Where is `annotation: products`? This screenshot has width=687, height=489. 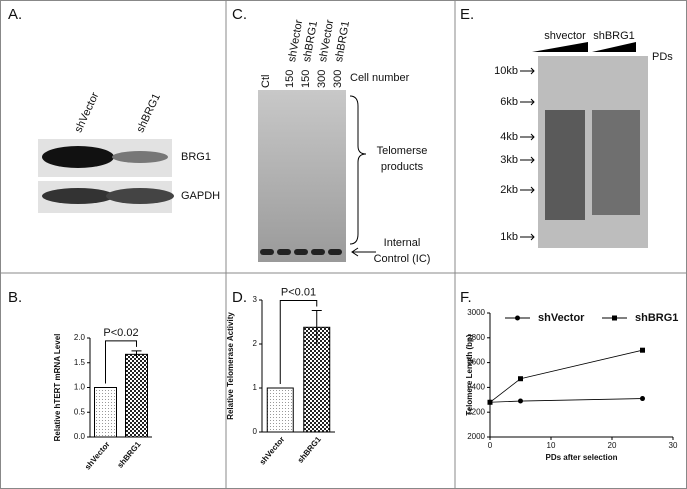
annotation: products is located at coordinates (402, 167).